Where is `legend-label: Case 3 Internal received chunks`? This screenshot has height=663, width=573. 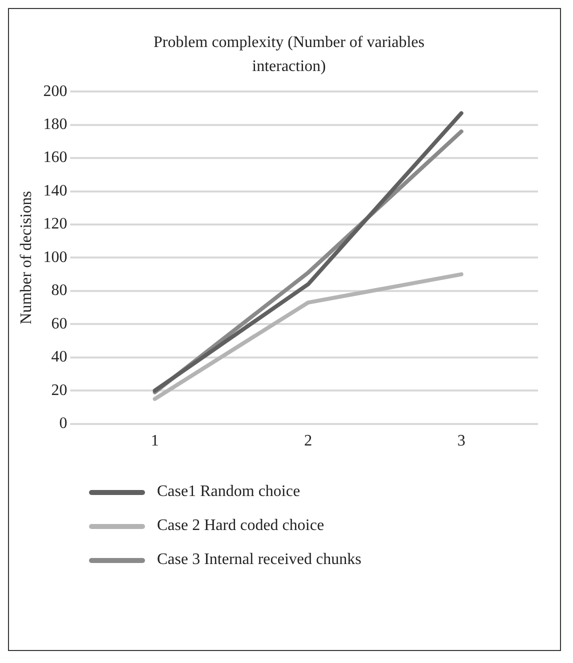 legend-label: Case 3 Internal received chunks is located at coordinates (259, 560).